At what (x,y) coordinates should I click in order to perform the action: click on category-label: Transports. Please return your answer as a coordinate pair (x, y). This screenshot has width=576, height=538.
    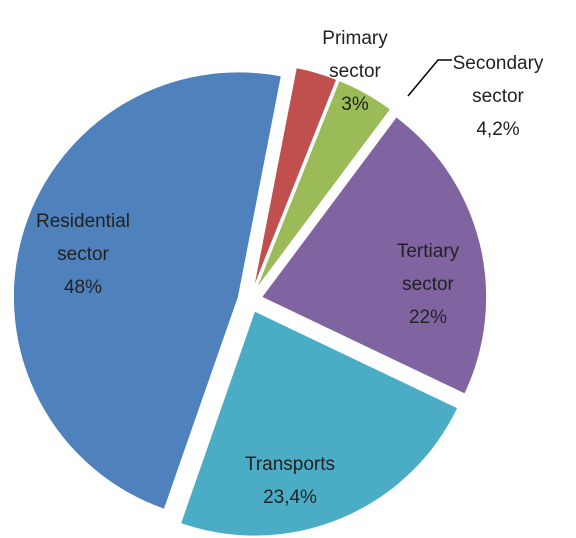
    Looking at the image, I should click on (290, 464).